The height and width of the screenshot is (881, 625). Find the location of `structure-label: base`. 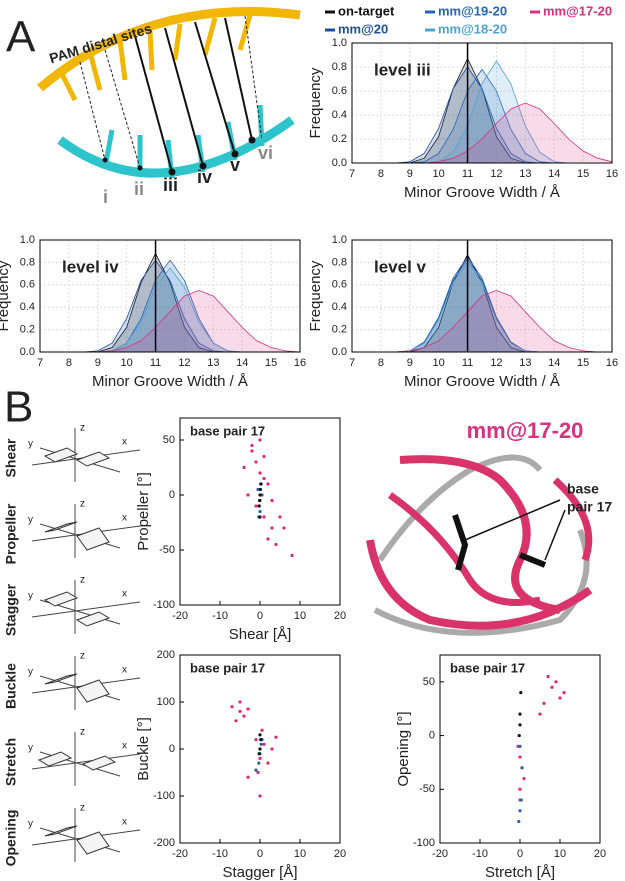

structure-label: base is located at coordinates (583, 489).